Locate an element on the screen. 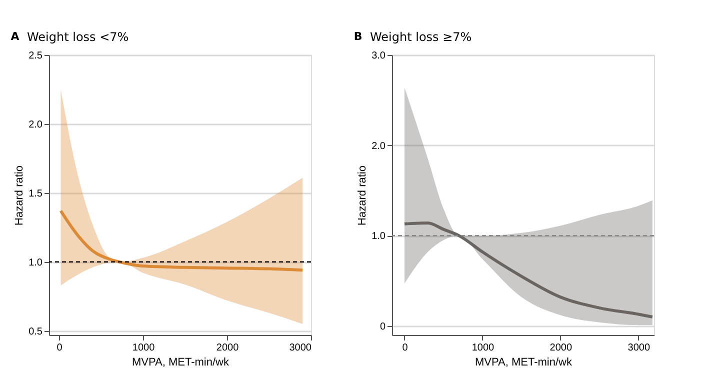 The height and width of the screenshot is (389, 724). y-tick-label: 1.5 is located at coordinates (35, 194).